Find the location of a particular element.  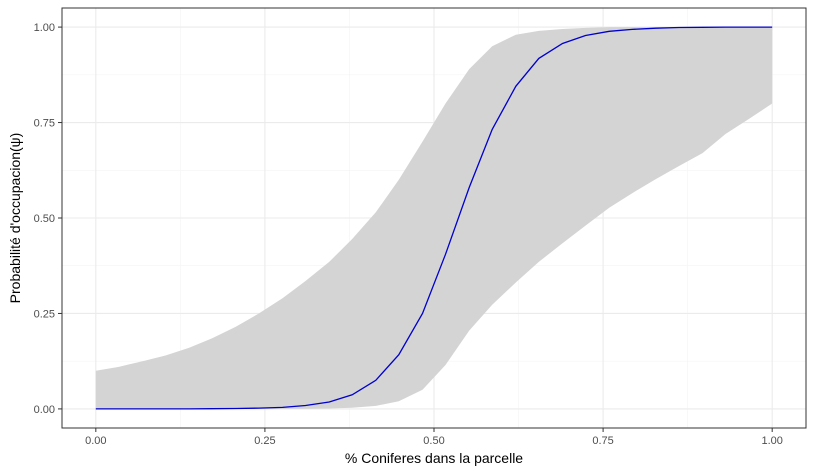

y-axis-ticks: 0.00 0.25 0.50 0.75 1.00 is located at coordinates (48, 219).